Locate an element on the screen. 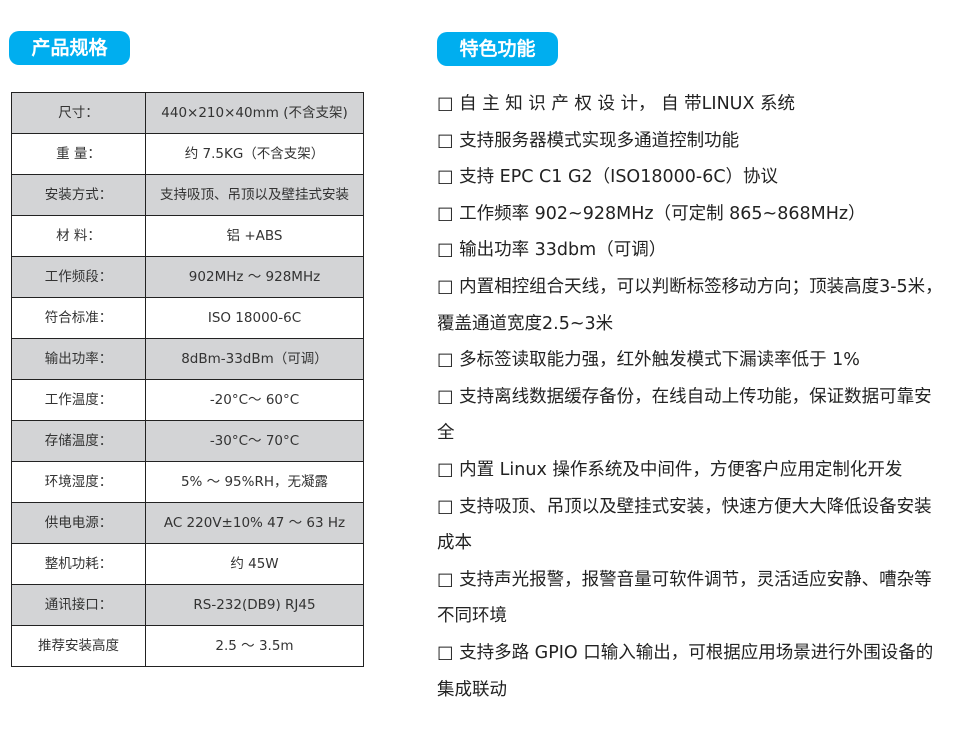 The height and width of the screenshot is (730, 980). spec-value: 约 7.5KG（不含支架） is located at coordinates (254, 154).